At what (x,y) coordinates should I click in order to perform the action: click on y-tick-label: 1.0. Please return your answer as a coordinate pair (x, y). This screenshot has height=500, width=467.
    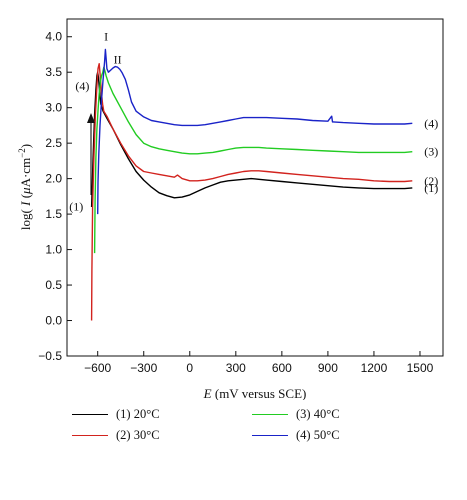
    Looking at the image, I should click on (53, 250).